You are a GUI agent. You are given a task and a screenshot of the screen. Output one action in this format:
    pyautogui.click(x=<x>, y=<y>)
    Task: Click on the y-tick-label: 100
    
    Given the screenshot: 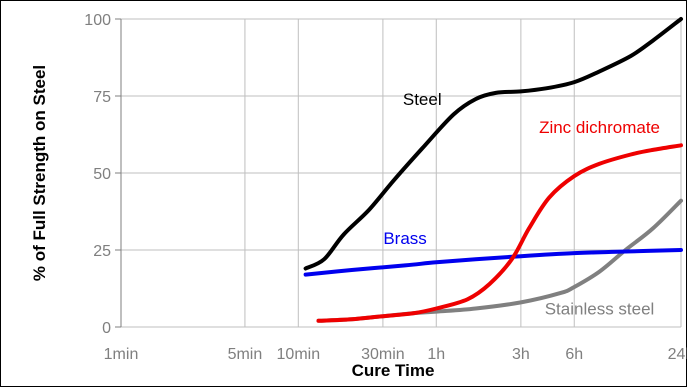 What is the action you would take?
    pyautogui.click(x=97, y=20)
    